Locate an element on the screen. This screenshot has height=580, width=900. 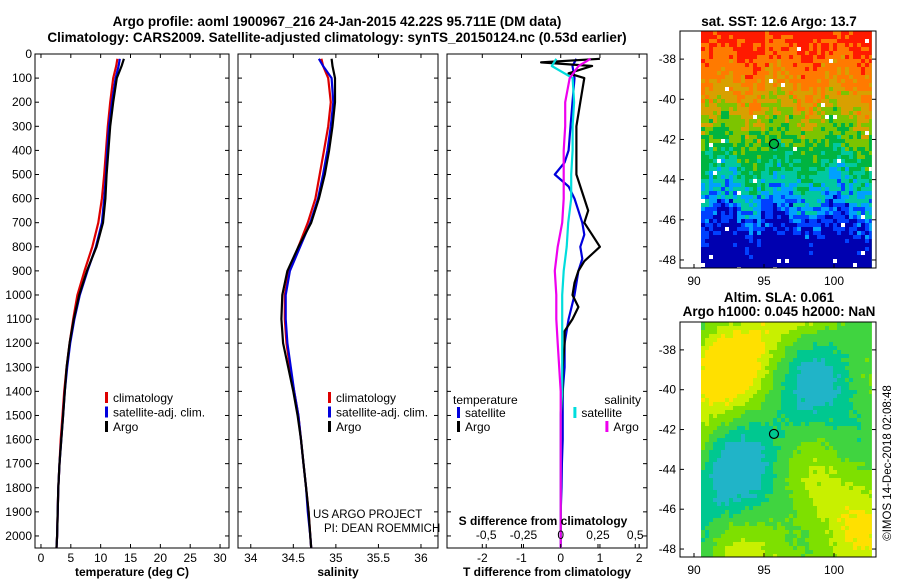
x-tick-label: 25 is located at coordinates (191, 558).